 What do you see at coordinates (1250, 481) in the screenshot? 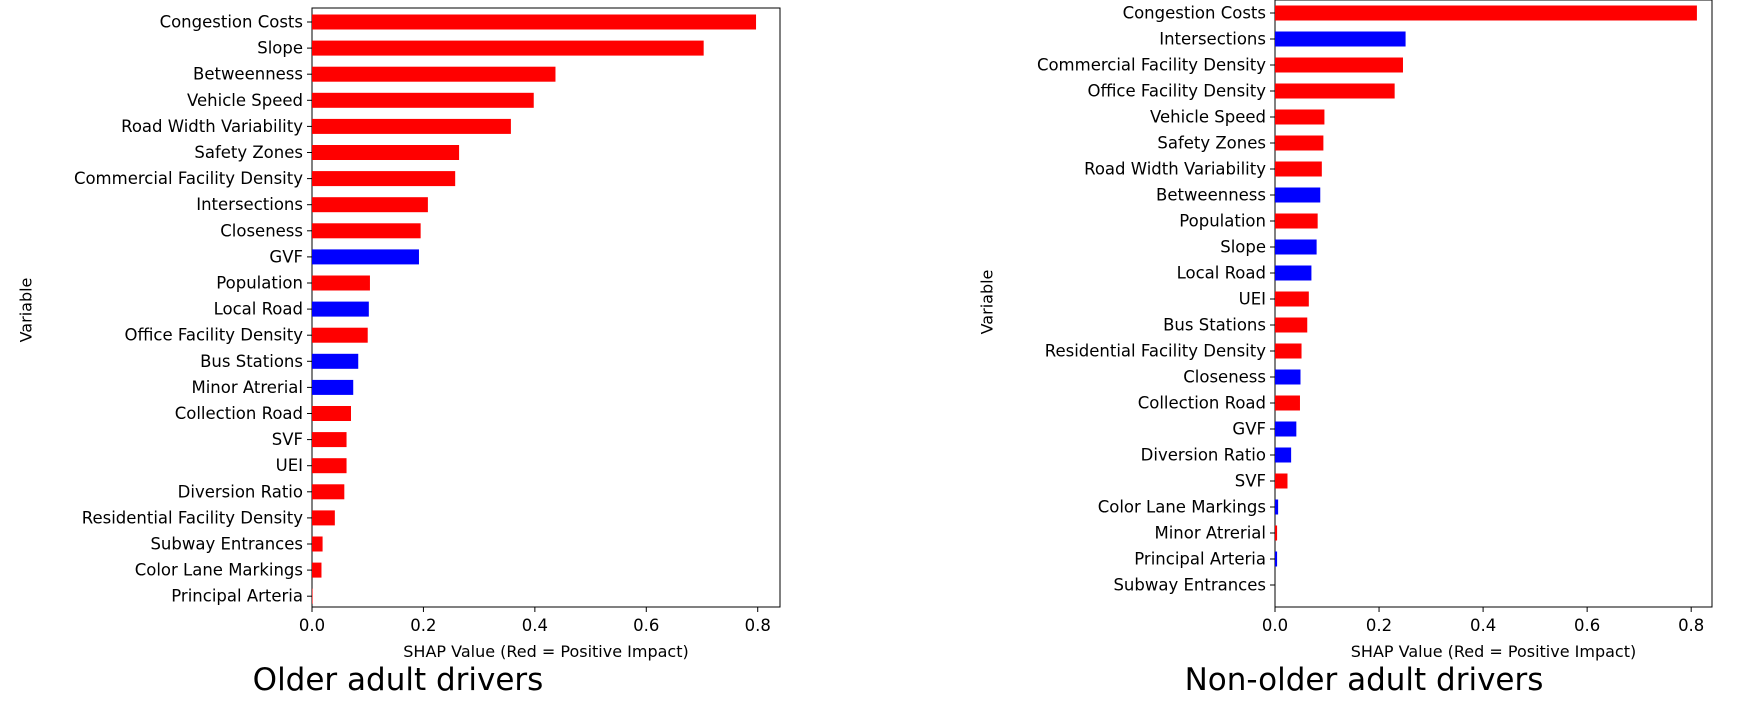
I see `category-label: SVF` at bounding box center [1250, 481].